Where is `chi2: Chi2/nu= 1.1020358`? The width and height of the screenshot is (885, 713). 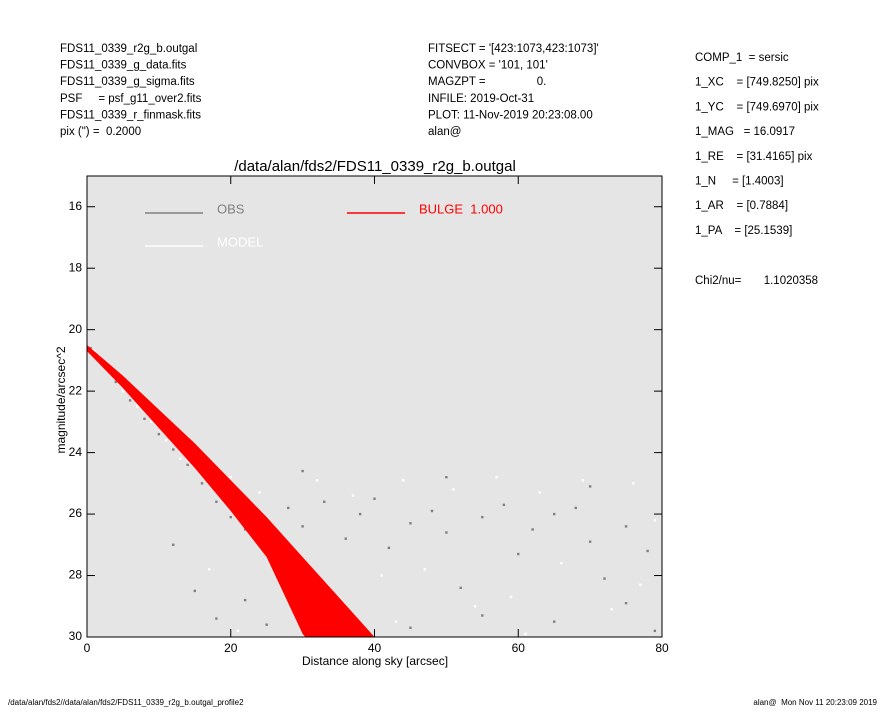 chi2: Chi2/nu= 1.1020358 is located at coordinates (756, 281).